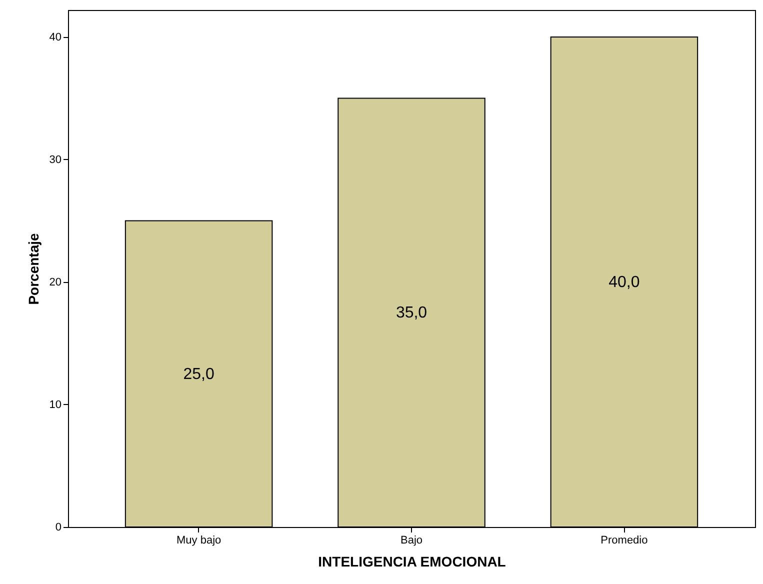 The width and height of the screenshot is (763, 584). I want to click on data-label: 40,0, so click(624, 282).